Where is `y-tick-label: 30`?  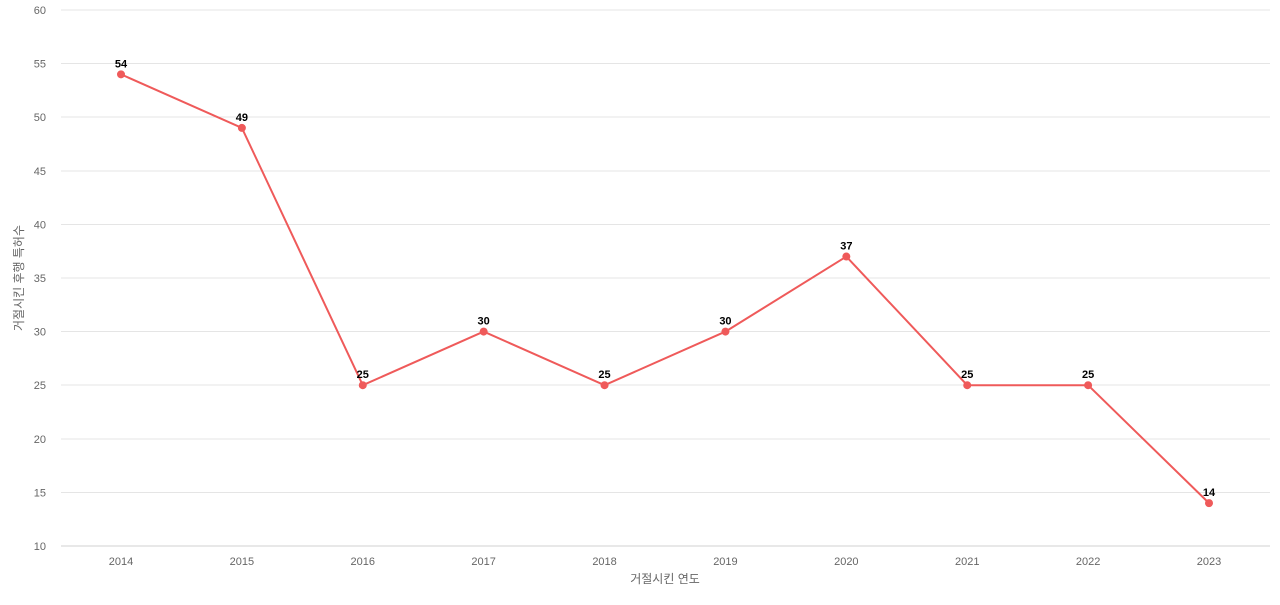
y-tick-label: 30 is located at coordinates (40, 333).